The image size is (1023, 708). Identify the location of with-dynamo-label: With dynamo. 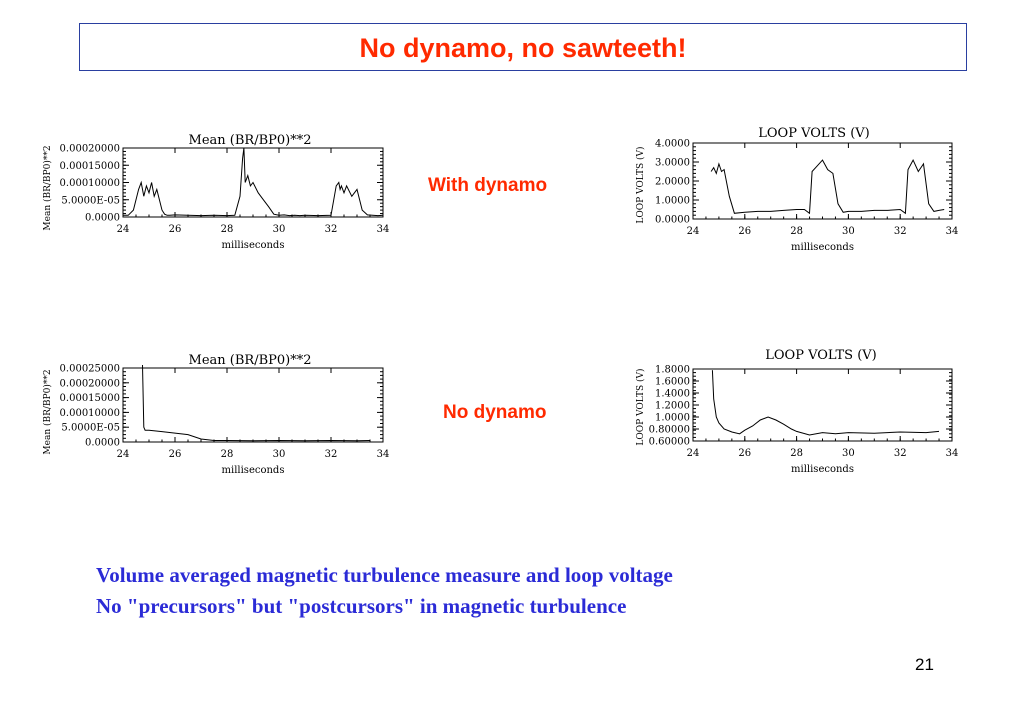
(488, 185).